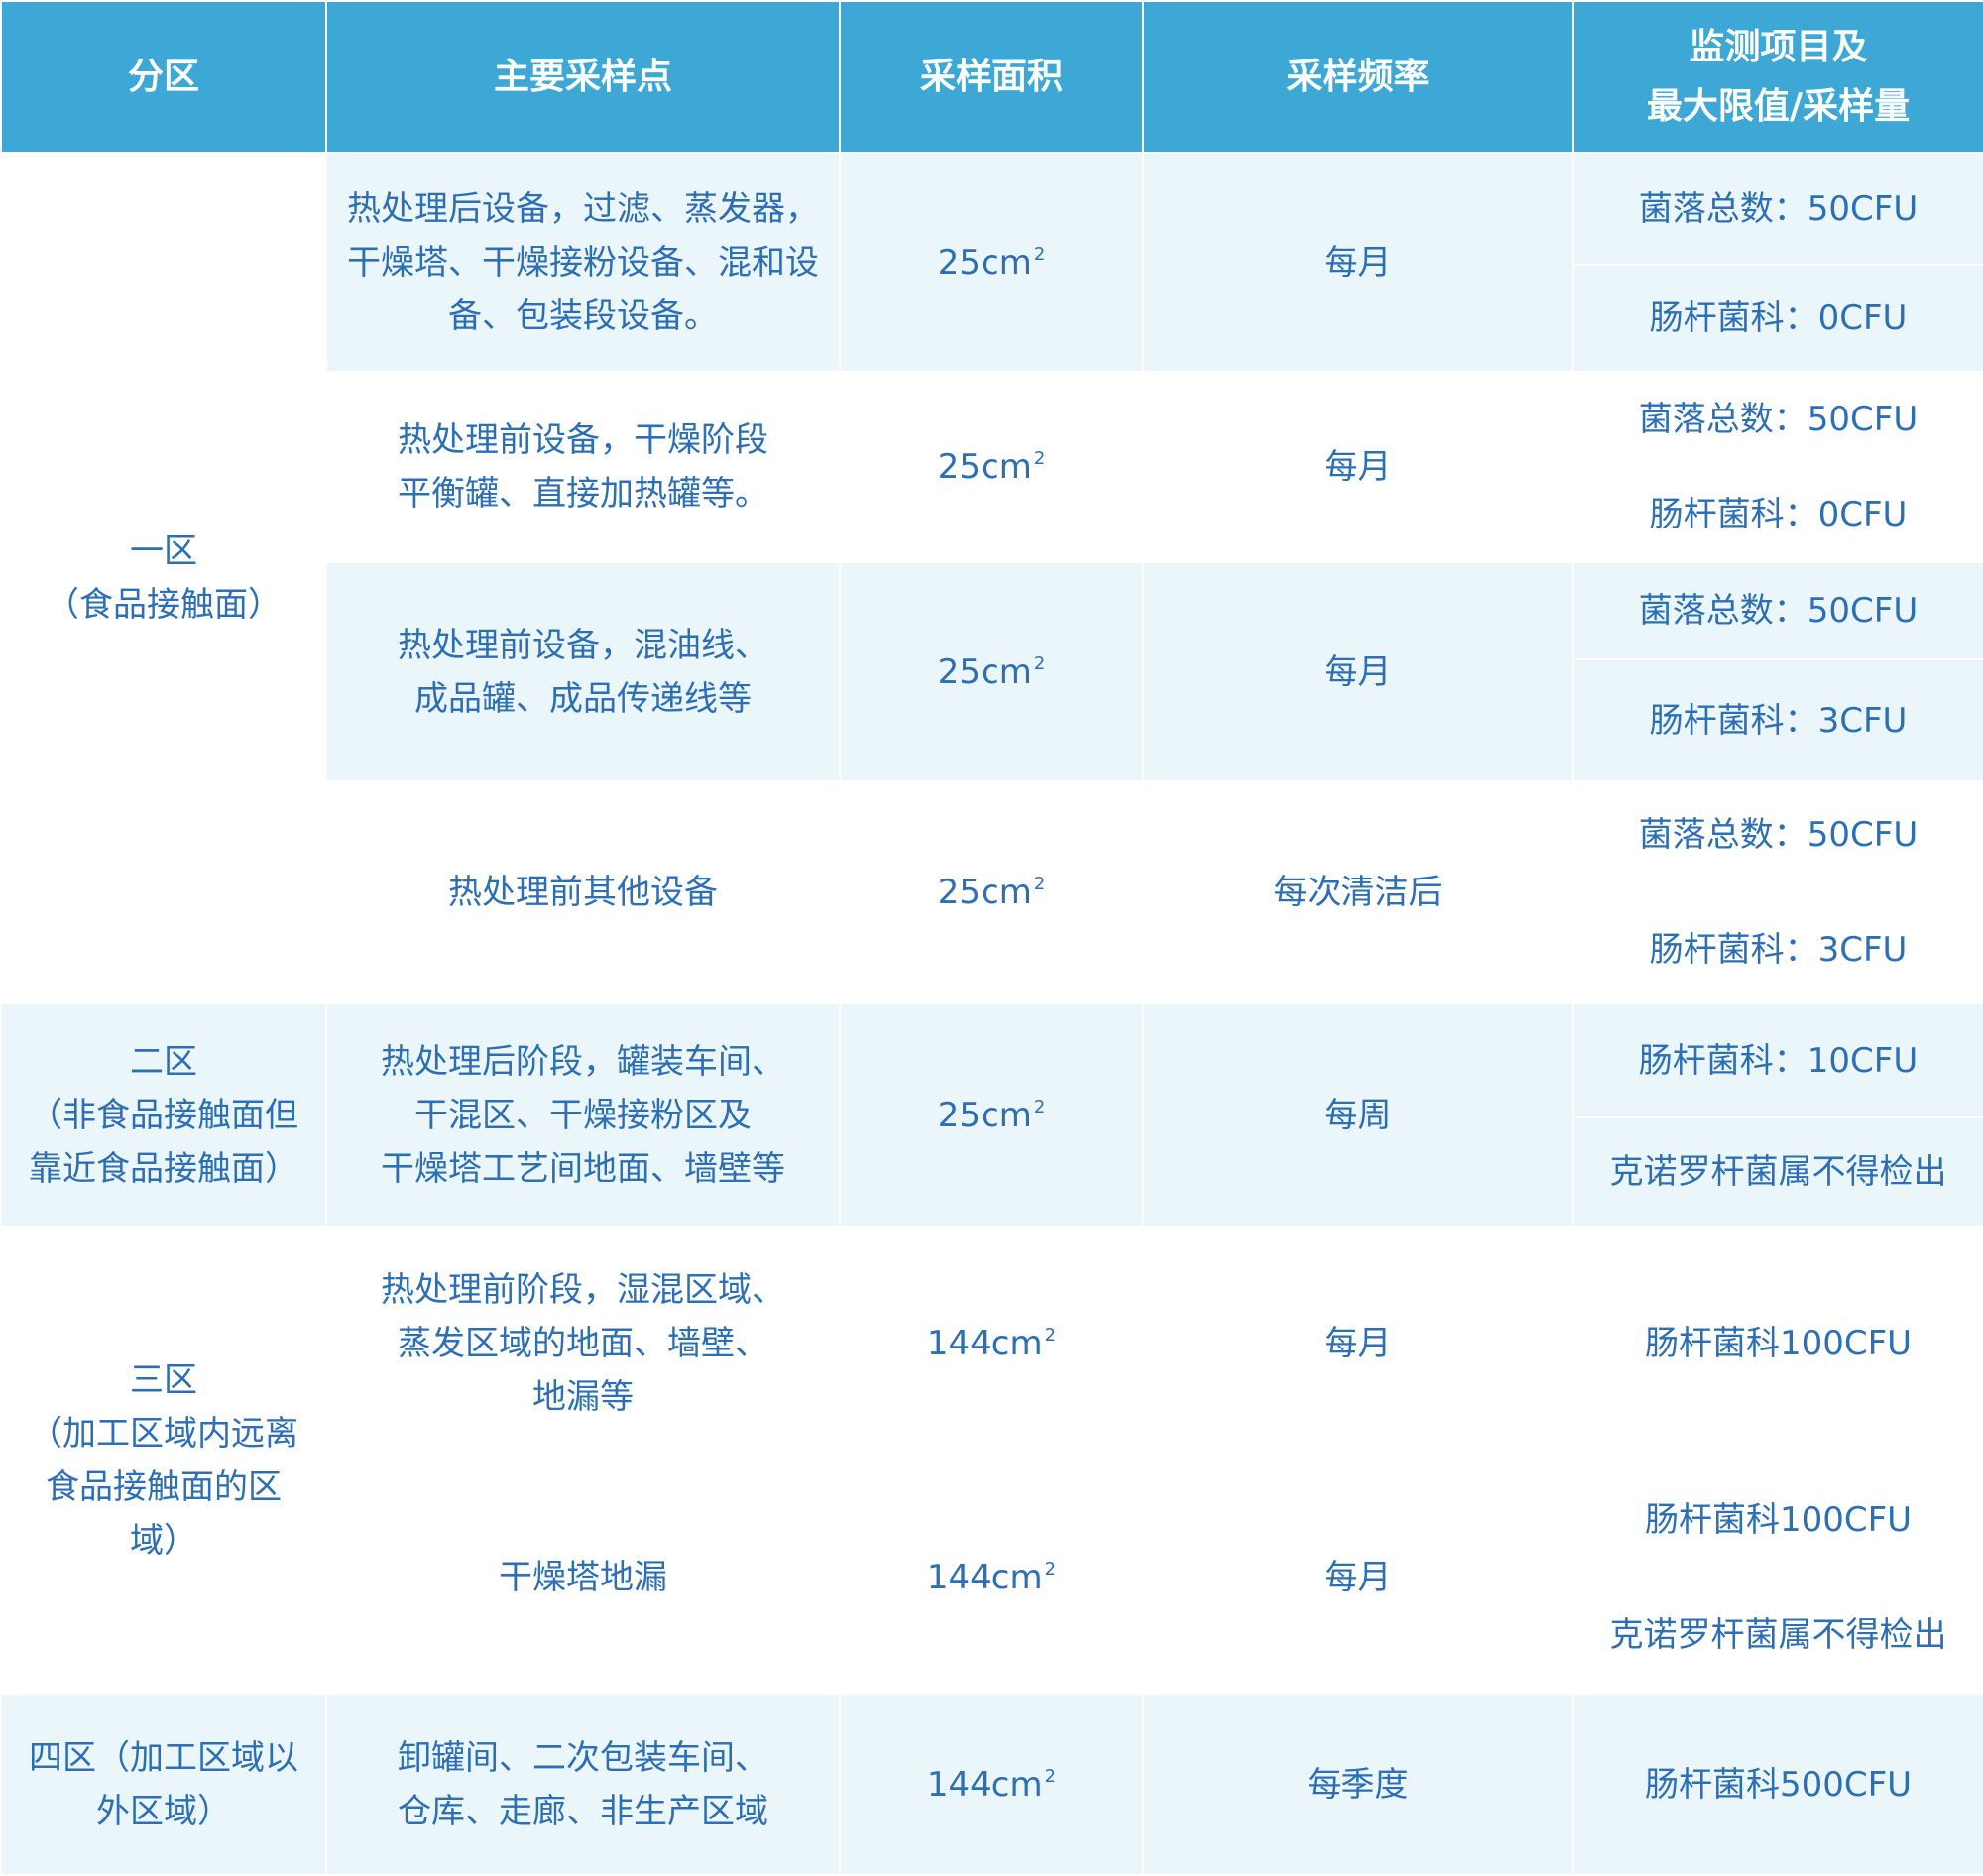 The width and height of the screenshot is (1983, 1876). What do you see at coordinates (583, 1115) in the screenshot?
I see `site-cell: 热处理后阶段，罐装车间、 干混区、干燥接粉区及 干燥塔工艺间地面、墙壁等` at bounding box center [583, 1115].